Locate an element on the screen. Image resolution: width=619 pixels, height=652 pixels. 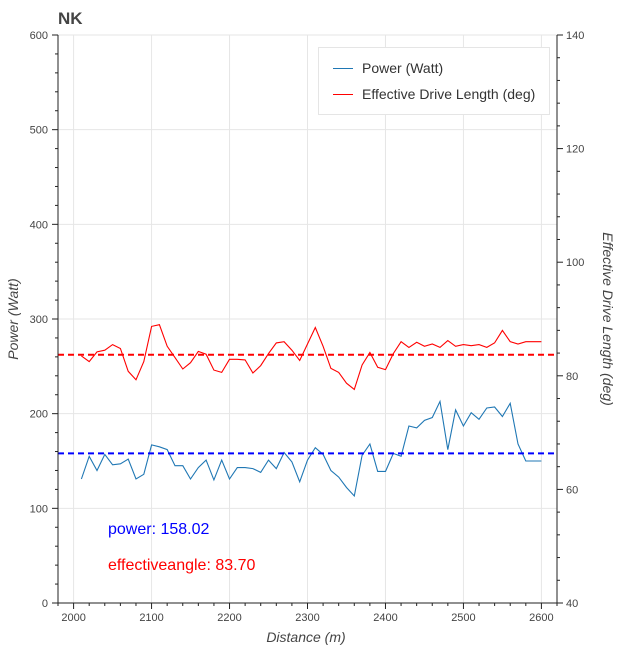
y2-tick-label: 140 is located at coordinates (575, 36).